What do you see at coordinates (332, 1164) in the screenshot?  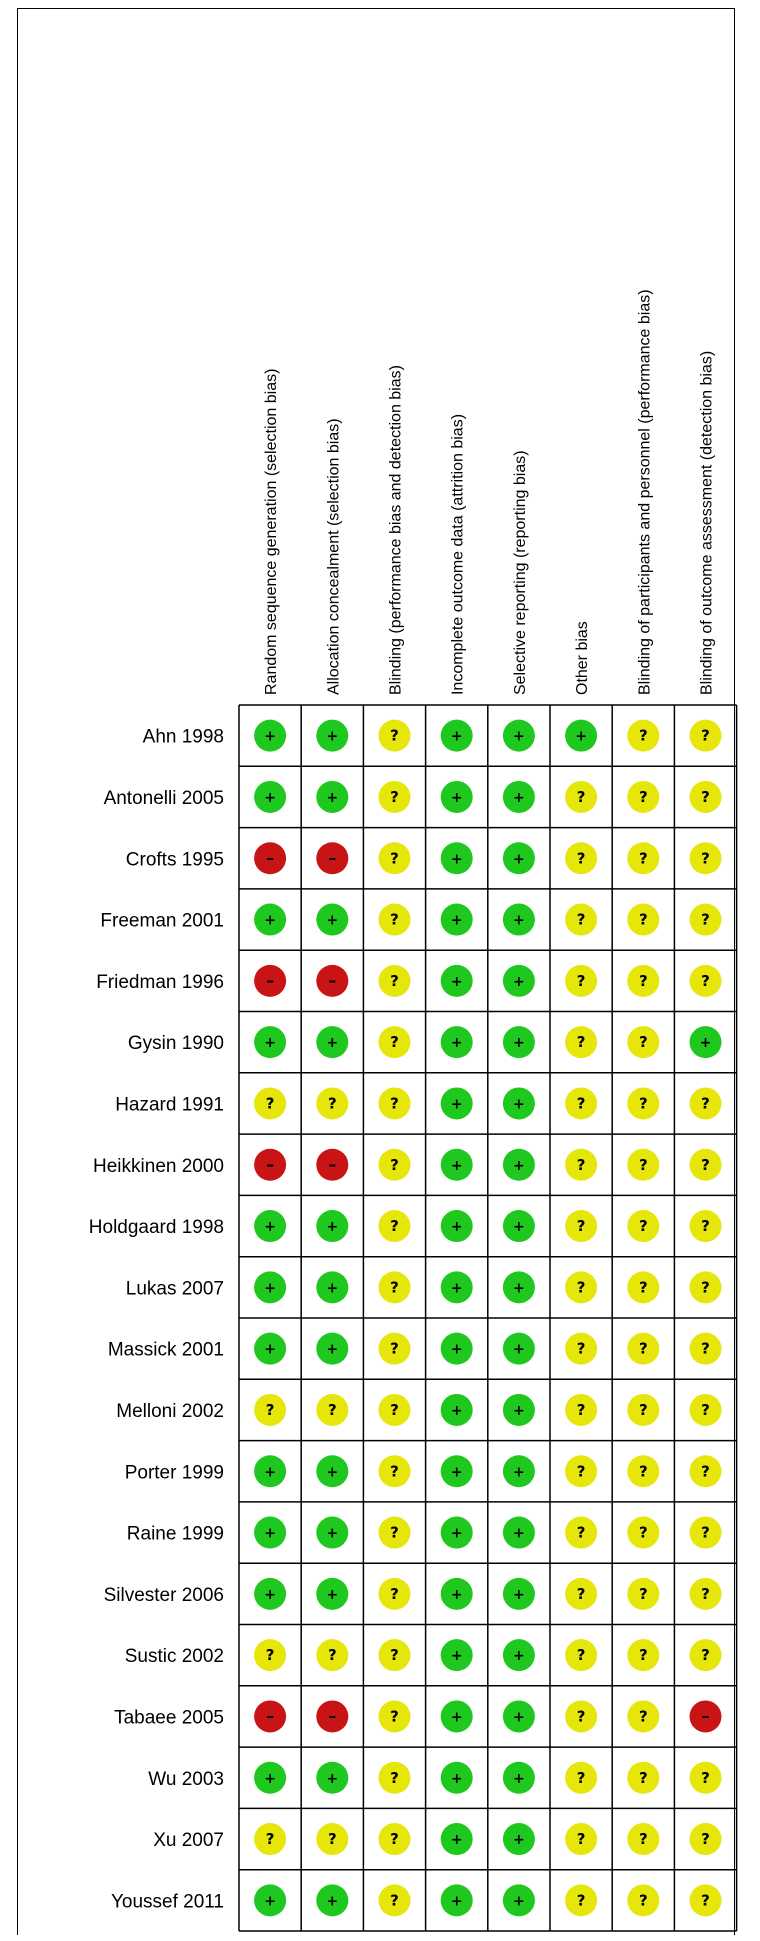 I see `high-risk-symbol: –` at bounding box center [332, 1164].